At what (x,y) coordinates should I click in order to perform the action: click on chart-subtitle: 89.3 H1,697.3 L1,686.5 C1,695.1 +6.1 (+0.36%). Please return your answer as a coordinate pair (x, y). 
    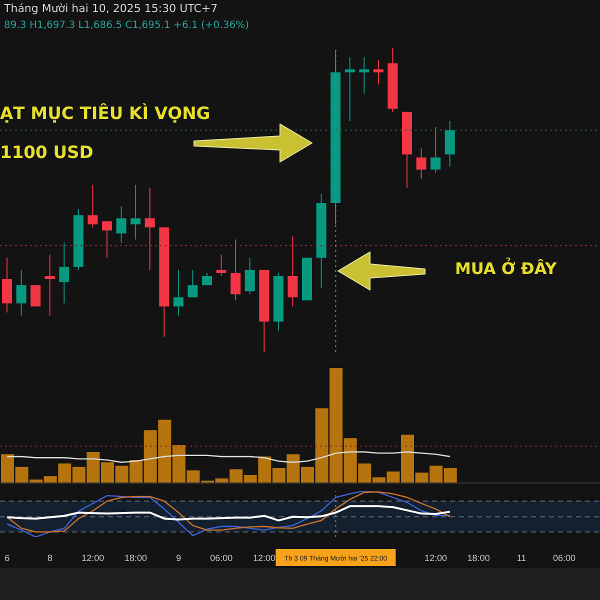
    Looking at the image, I should click on (126, 25).